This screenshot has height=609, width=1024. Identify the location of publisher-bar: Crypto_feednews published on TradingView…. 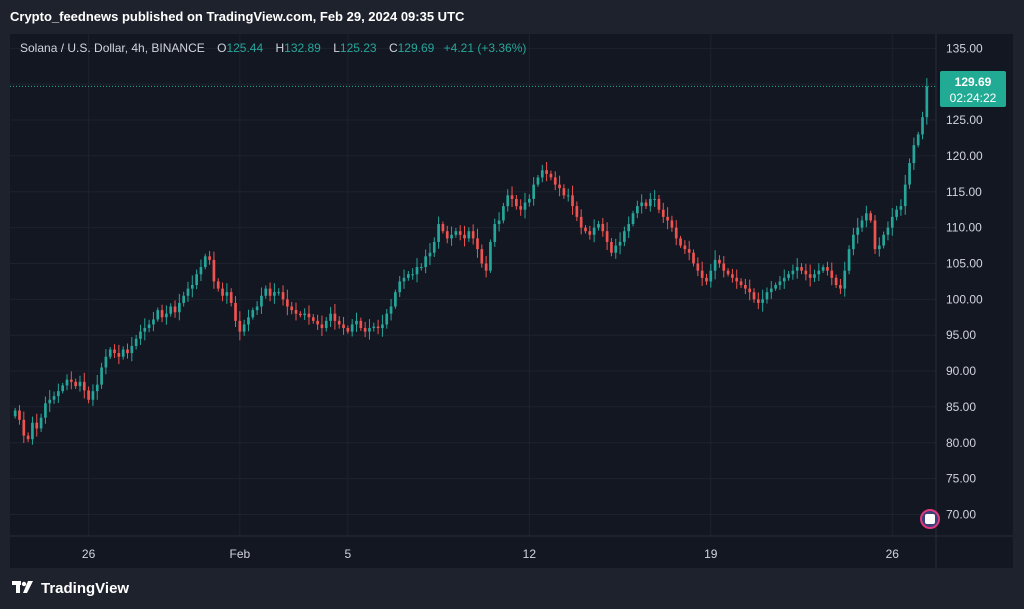
(512, 17).